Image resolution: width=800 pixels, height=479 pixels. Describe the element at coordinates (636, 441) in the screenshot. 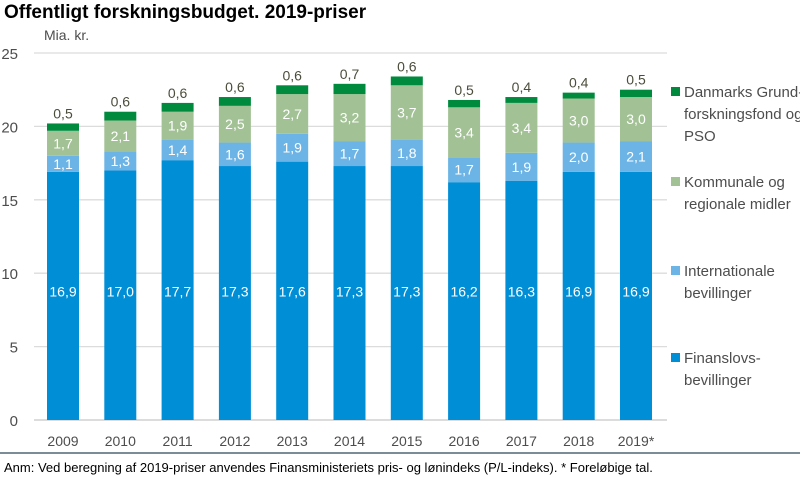

I see `x-tick-label: 2019*` at that location.